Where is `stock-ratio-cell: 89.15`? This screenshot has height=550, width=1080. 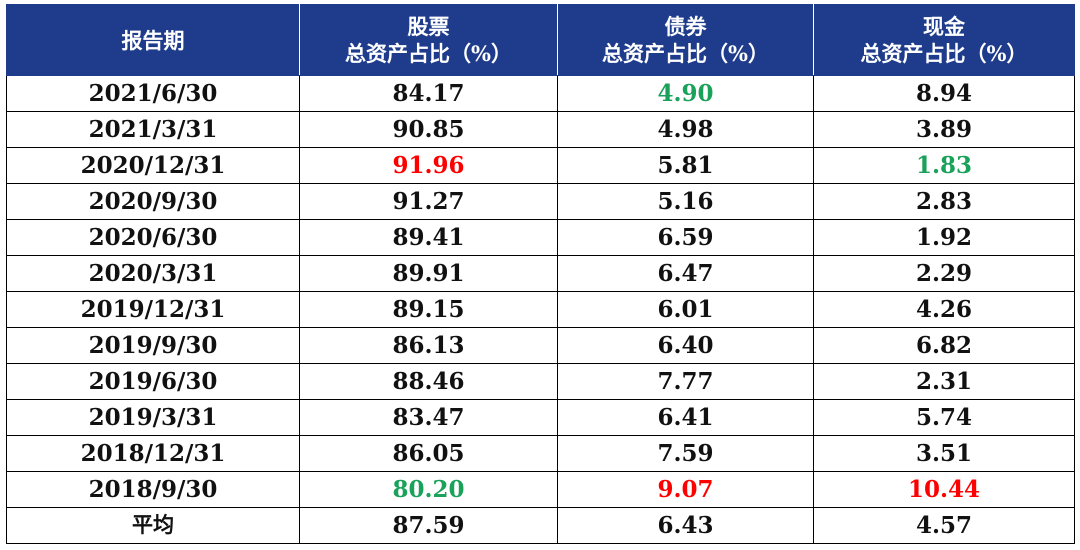 stock-ratio-cell: 89.15 is located at coordinates (428, 309).